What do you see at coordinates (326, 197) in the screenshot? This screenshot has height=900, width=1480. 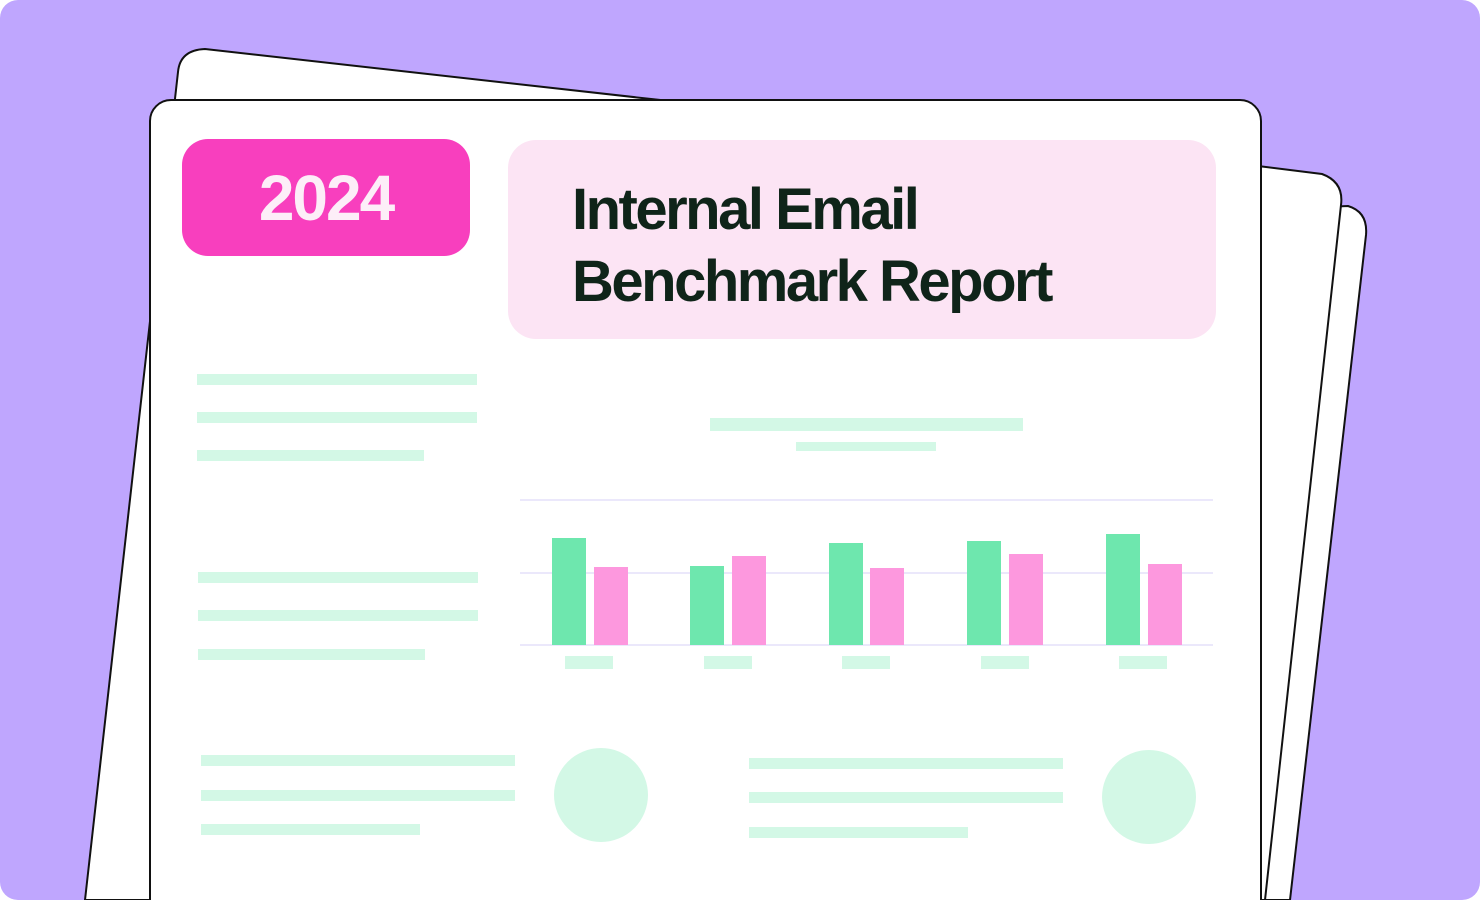 I see `year-badge: 2024` at bounding box center [326, 197].